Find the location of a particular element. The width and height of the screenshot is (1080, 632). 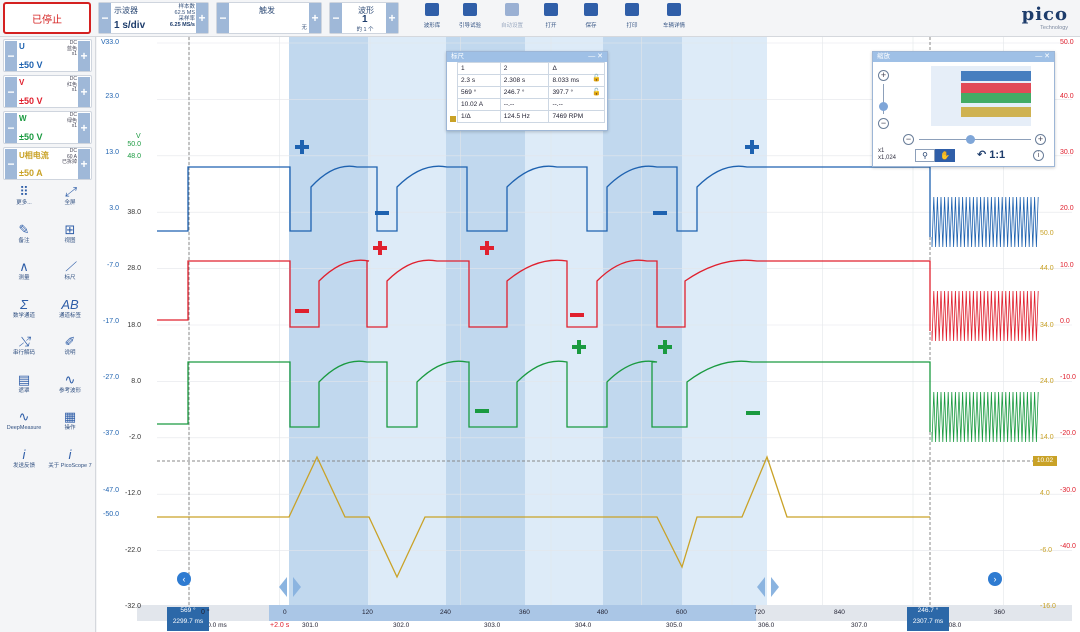

tool-button: ✎ 备注 is located at coordinates (24, 240).